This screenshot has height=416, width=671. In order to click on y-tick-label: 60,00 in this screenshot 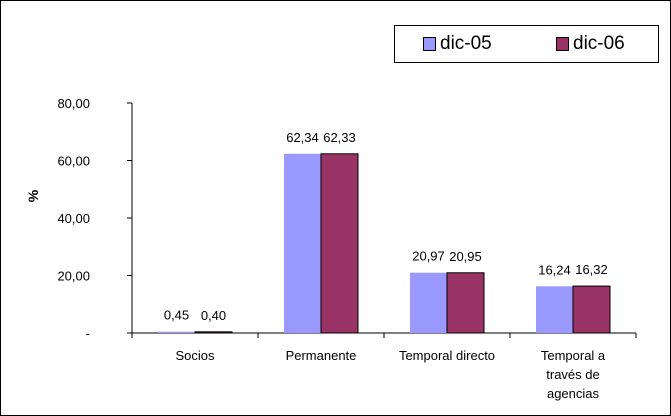, I will do `click(73, 161)`.